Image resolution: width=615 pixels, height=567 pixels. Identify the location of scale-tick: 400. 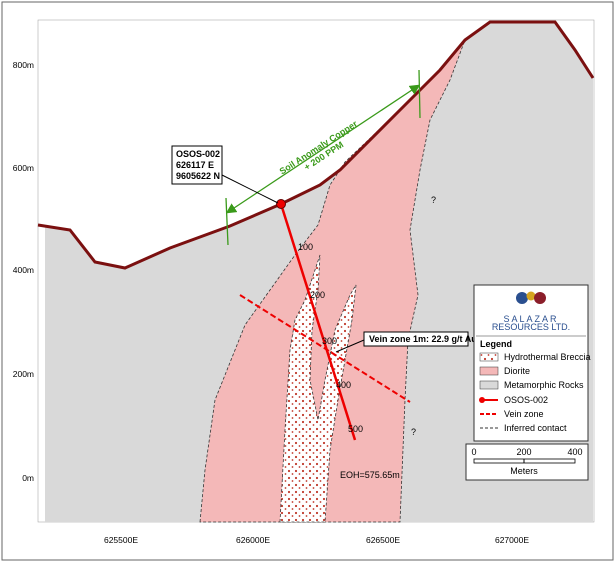
(574, 452).